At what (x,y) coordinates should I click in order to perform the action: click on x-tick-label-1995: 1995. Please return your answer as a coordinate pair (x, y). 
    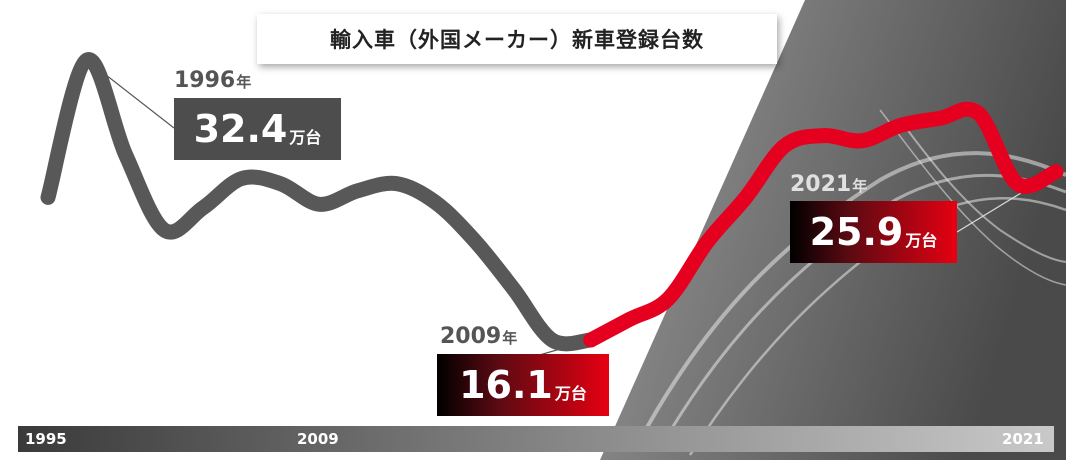
    Looking at the image, I should click on (46, 439).